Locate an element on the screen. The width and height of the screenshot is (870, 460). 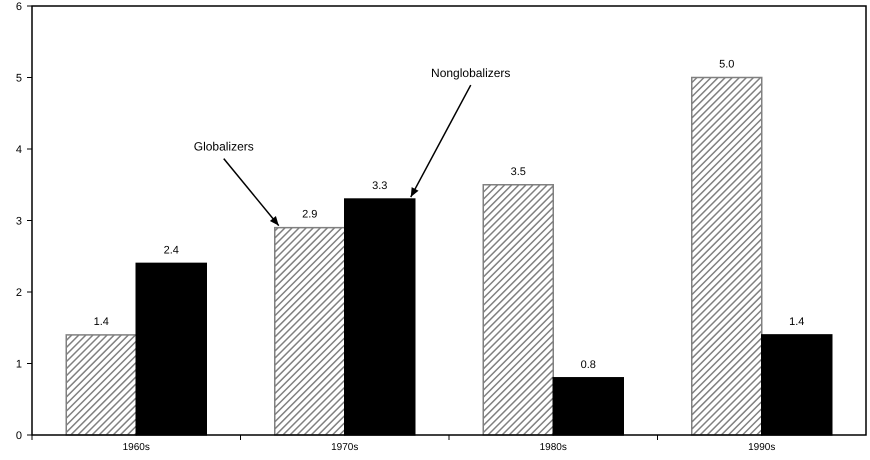
y-tick-label: 5 is located at coordinates (19, 78).